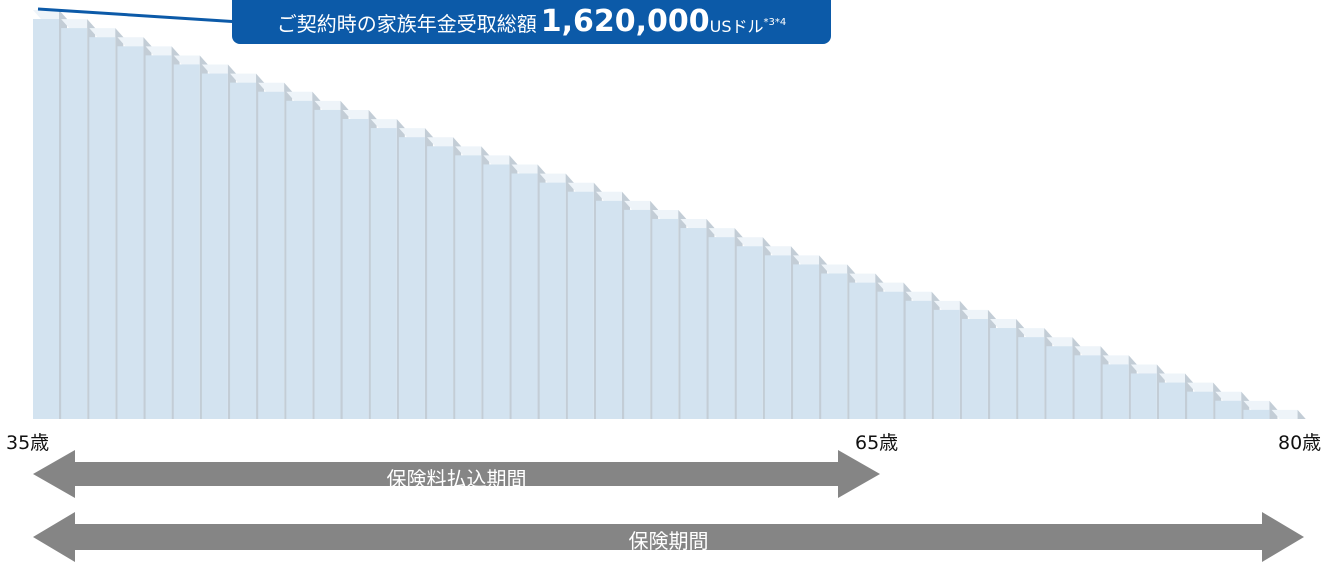 The width and height of the screenshot is (1341, 563). I want to click on callout-footnote: *3*4, so click(775, 22).